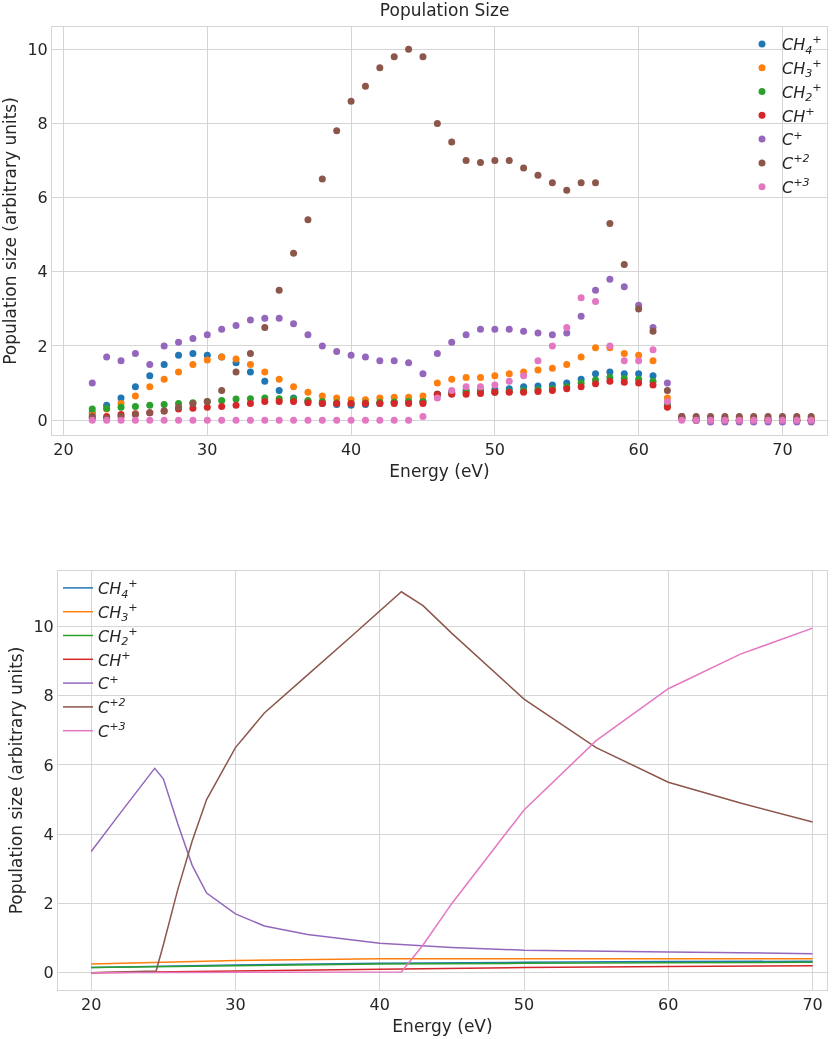 The height and width of the screenshot is (1039, 839). What do you see at coordinates (444, 10) in the screenshot?
I see `chart-title: Population Size` at bounding box center [444, 10].